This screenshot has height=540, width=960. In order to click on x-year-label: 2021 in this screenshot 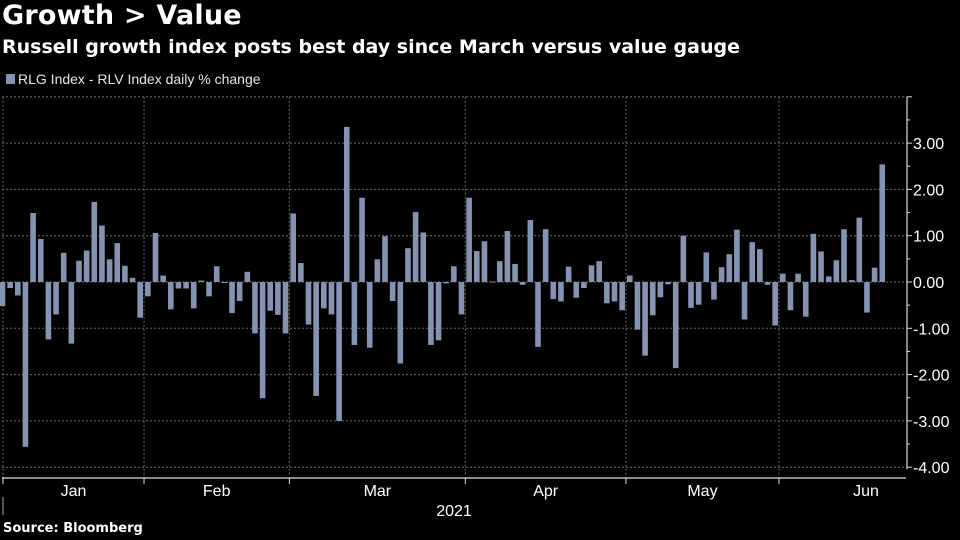, I will do `click(454, 511)`.